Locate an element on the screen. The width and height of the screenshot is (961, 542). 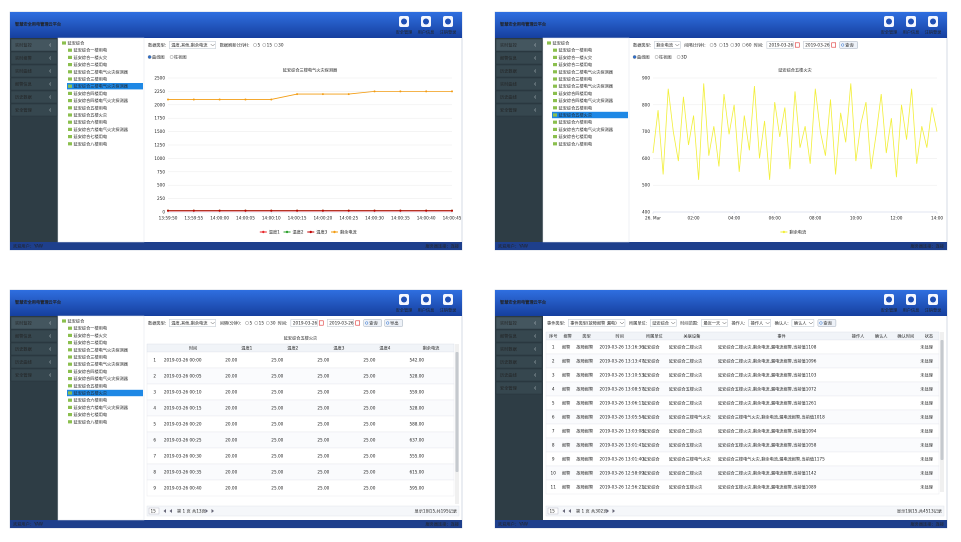
tree-item: 延安综合七楼用电 is located at coordinates (576, 136).